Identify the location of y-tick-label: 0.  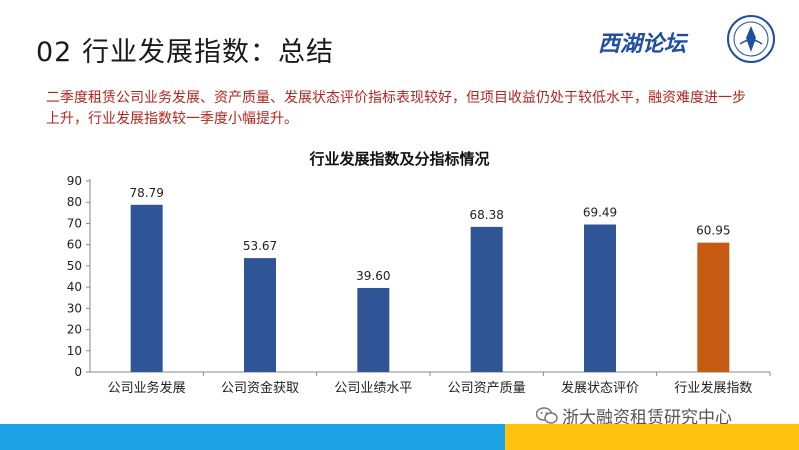
(78, 372).